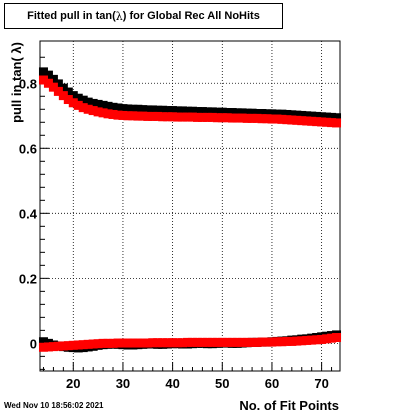 The height and width of the screenshot is (414, 400). I want to click on footer-date: Wed Nov 10 18:56:02 2021, so click(54, 405).